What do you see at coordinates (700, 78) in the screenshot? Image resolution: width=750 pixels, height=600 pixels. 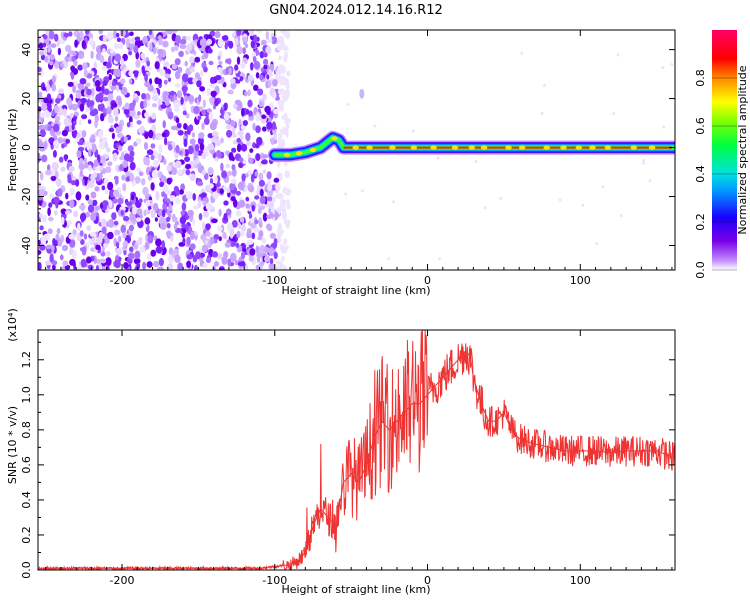 I see `colorbar-tick-label: 0.8` at bounding box center [700, 78].